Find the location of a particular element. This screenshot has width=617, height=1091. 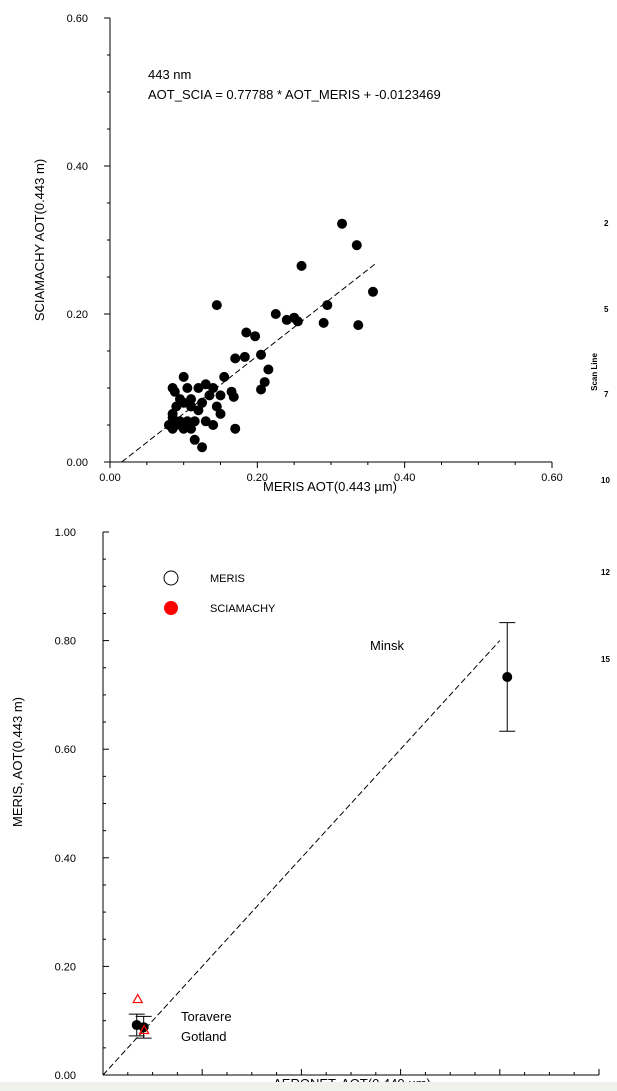

side-scan-line-title: Scan Line is located at coordinates (594, 372).